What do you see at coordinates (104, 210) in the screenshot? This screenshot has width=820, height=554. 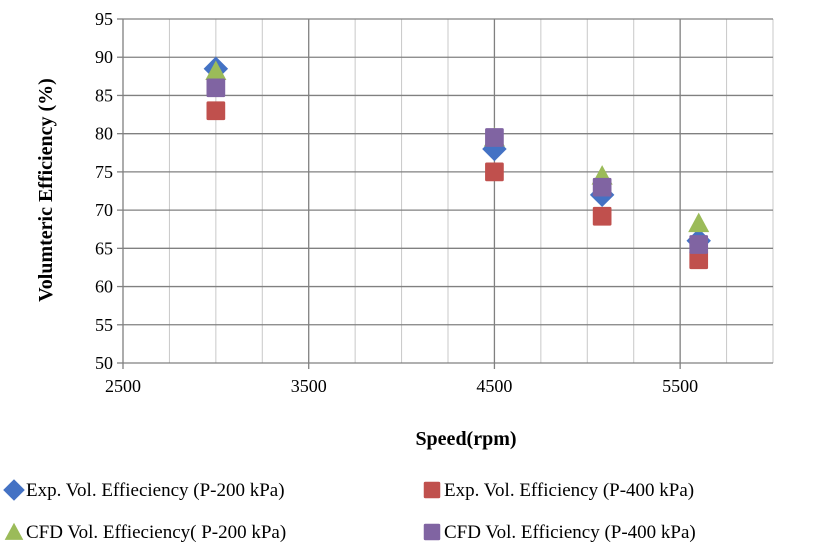 I see `y-tick-label: 70` at bounding box center [104, 210].